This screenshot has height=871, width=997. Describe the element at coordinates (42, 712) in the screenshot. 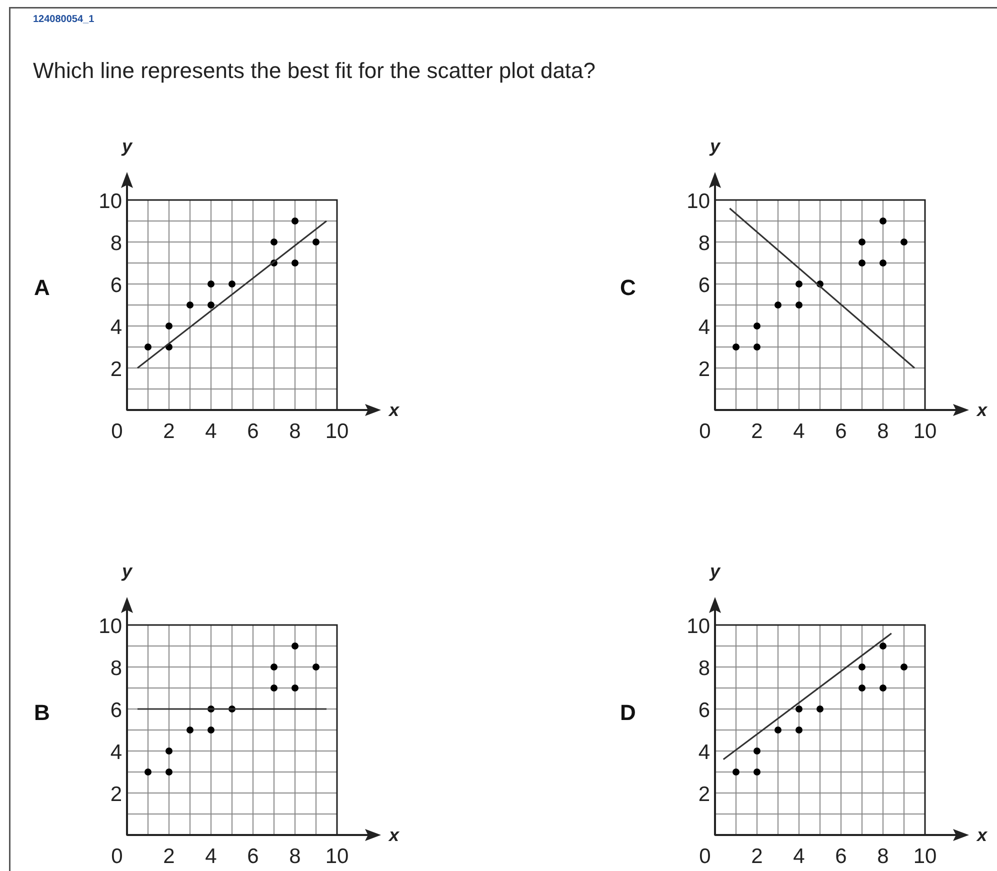

I see `text: B` at that location.